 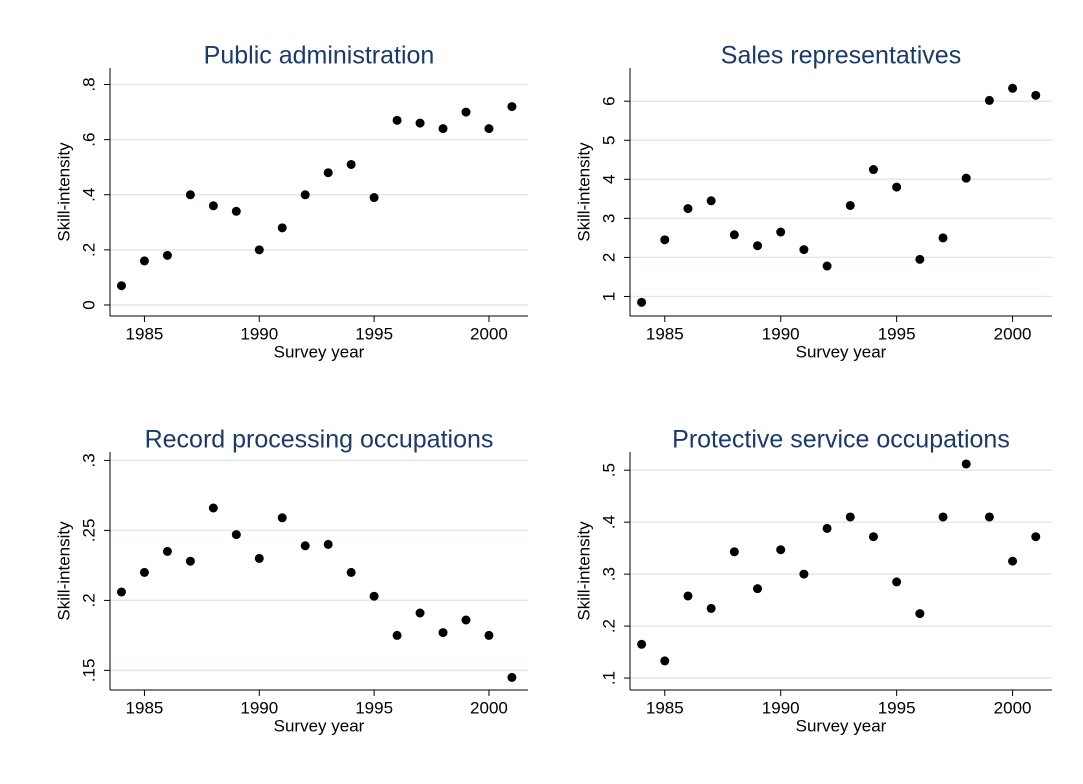 What do you see at coordinates (841, 56) in the screenshot?
I see `chart-title: Sales representatives` at bounding box center [841, 56].